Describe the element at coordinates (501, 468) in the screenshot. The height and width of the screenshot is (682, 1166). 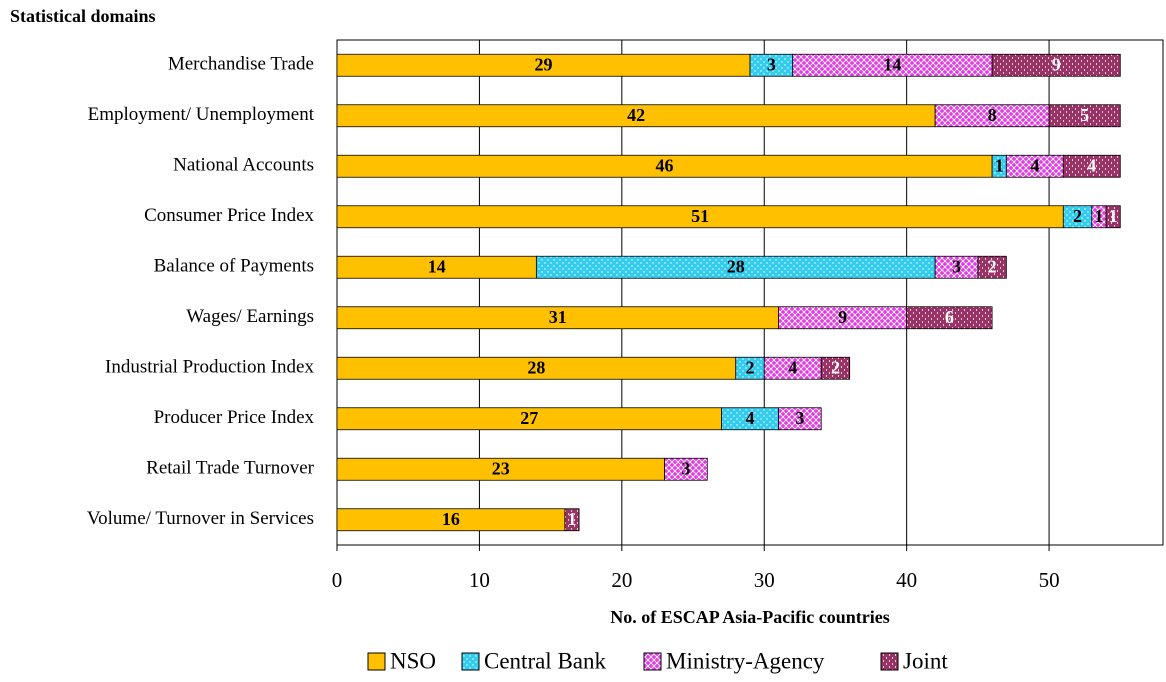
I see `data-label: 23` at that location.